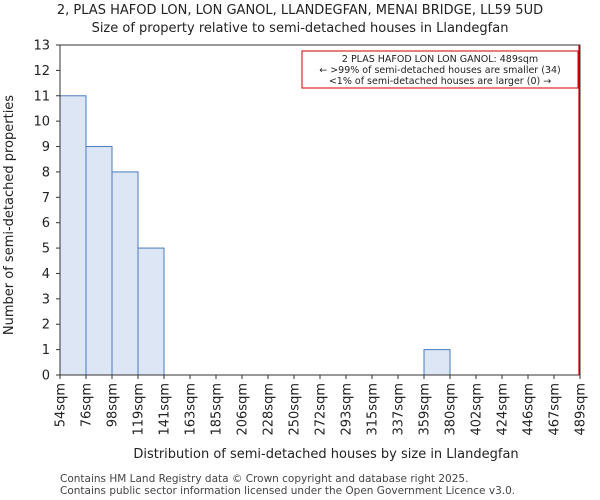  Describe the element at coordinates (295, 409) in the screenshot. I see `x-tick-label: 250sqm` at that location.